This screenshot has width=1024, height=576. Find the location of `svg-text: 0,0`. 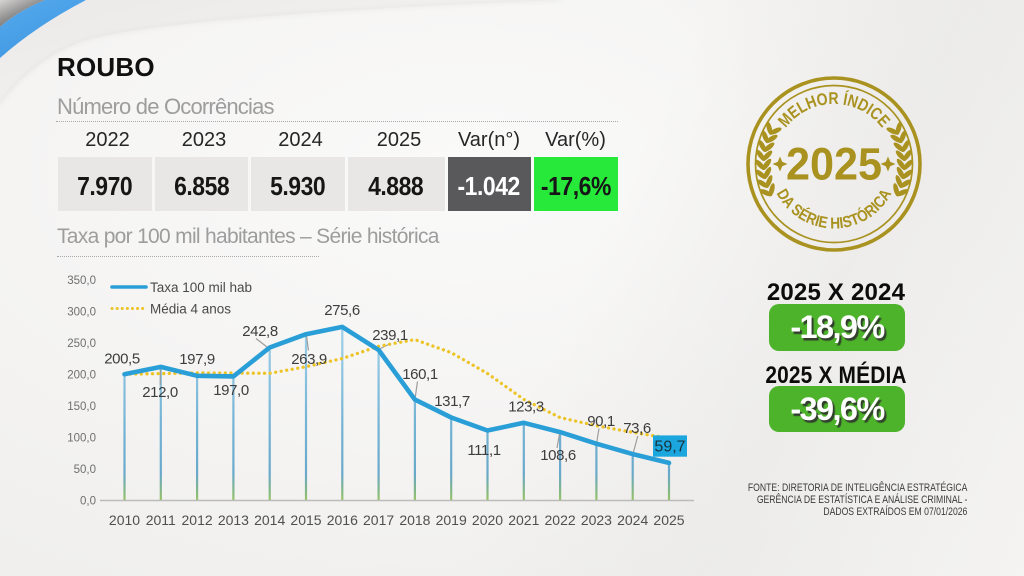

svg-text: 0,0 is located at coordinates (88, 502).